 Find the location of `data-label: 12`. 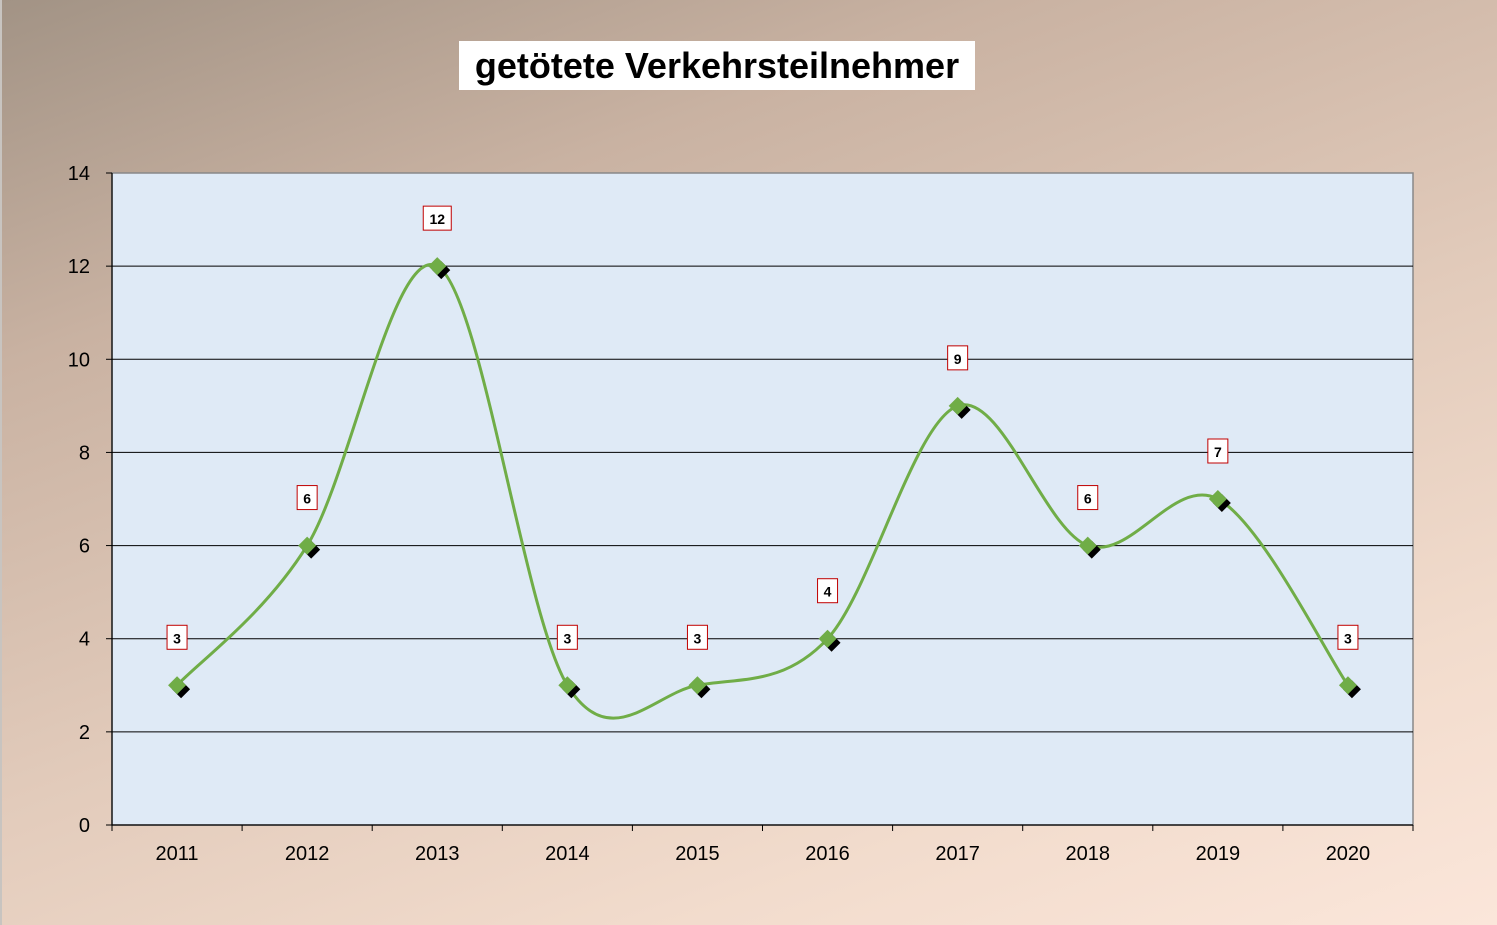

data-label: 12 is located at coordinates (437, 219).